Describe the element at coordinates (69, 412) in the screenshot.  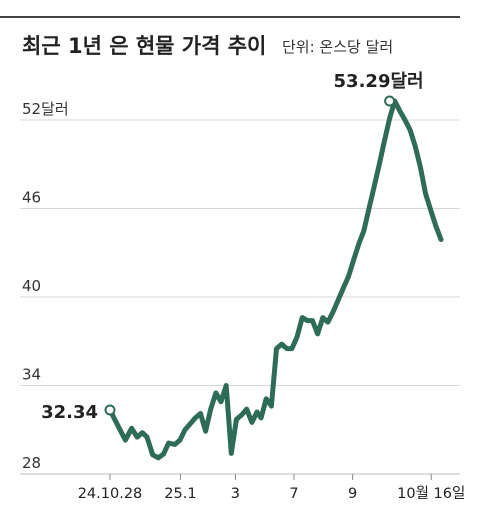
I see `data-label: 32.34` at that location.